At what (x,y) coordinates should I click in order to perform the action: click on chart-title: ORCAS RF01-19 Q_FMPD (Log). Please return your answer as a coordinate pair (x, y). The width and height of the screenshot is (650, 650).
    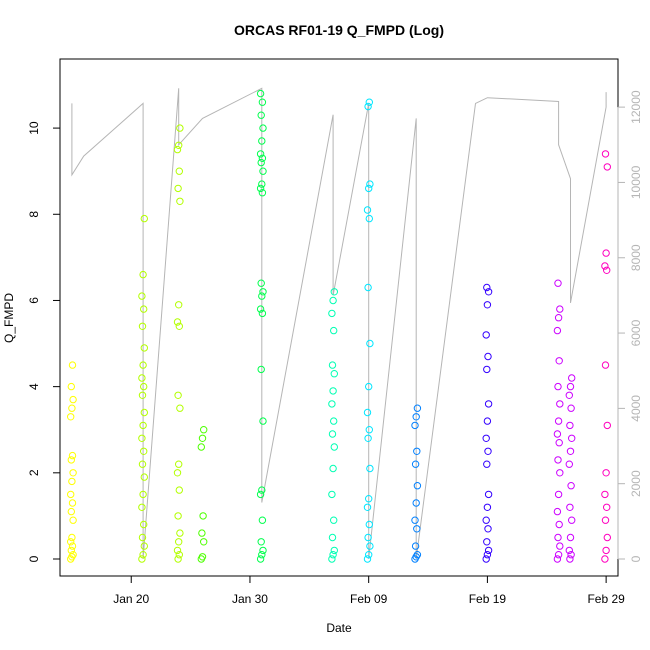
    Looking at the image, I should click on (339, 30).